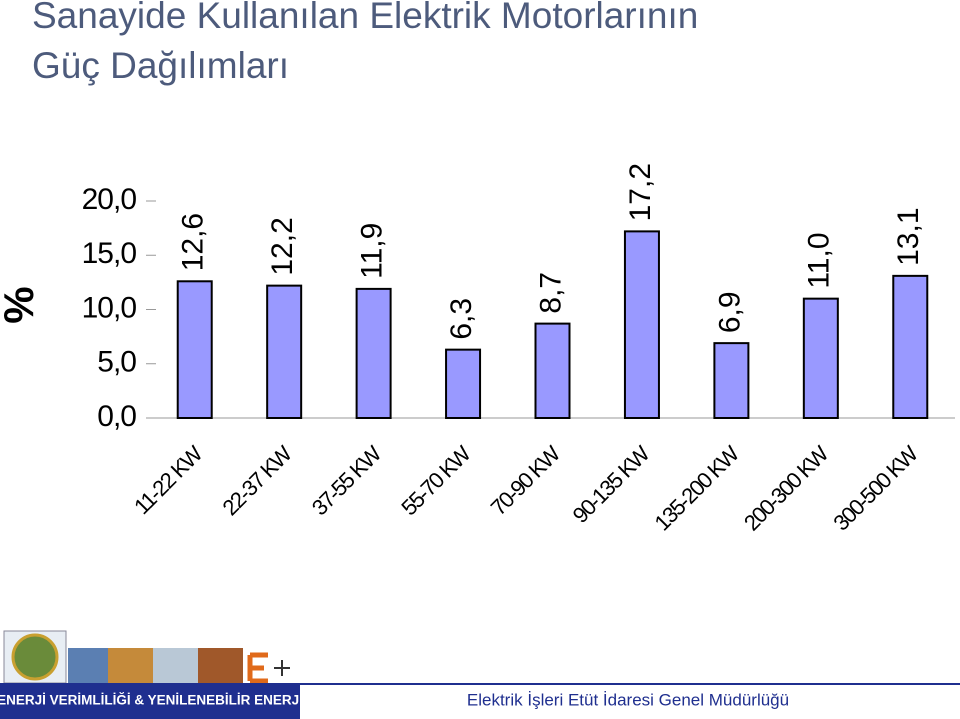 Image resolution: width=960 pixels, height=719 pixels. What do you see at coordinates (21, 304) in the screenshot?
I see `y-axis-label: %` at bounding box center [21, 304].